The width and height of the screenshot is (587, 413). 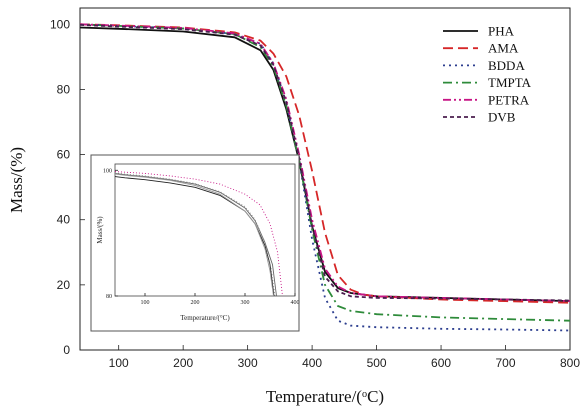 I want to click on main-y-tick-label-3: 60, so click(x=64, y=155).